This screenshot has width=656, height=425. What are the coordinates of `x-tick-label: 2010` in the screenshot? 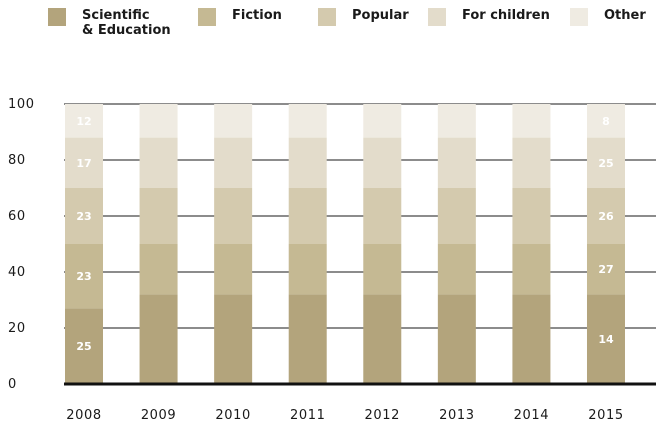 It's located at (232, 415).